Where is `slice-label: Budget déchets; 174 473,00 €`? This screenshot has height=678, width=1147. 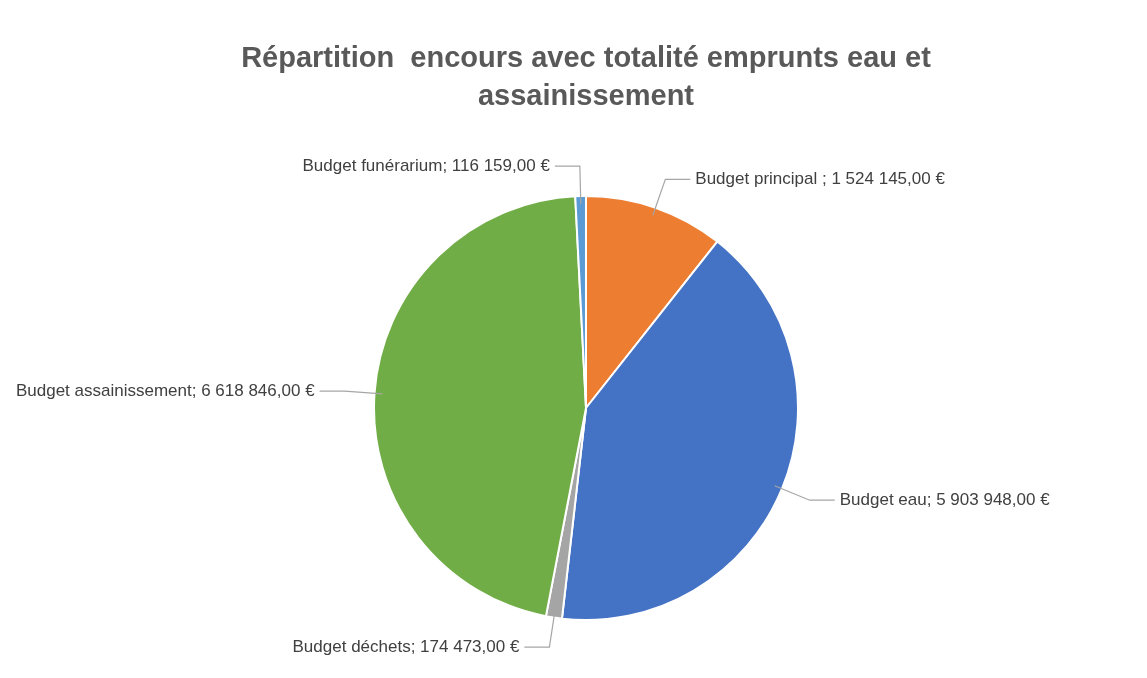
slice-label: Budget déchets; 174 473,00 € is located at coordinates (406, 646).